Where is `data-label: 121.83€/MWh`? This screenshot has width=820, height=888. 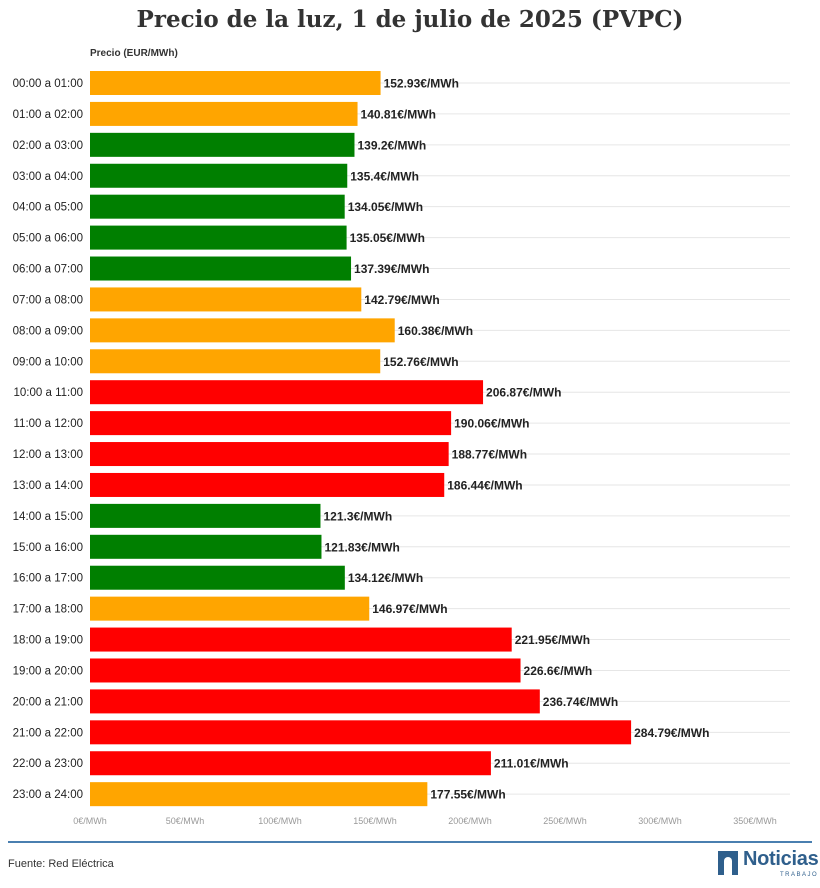
data-label: 121.83€/MWh is located at coordinates (361, 547).